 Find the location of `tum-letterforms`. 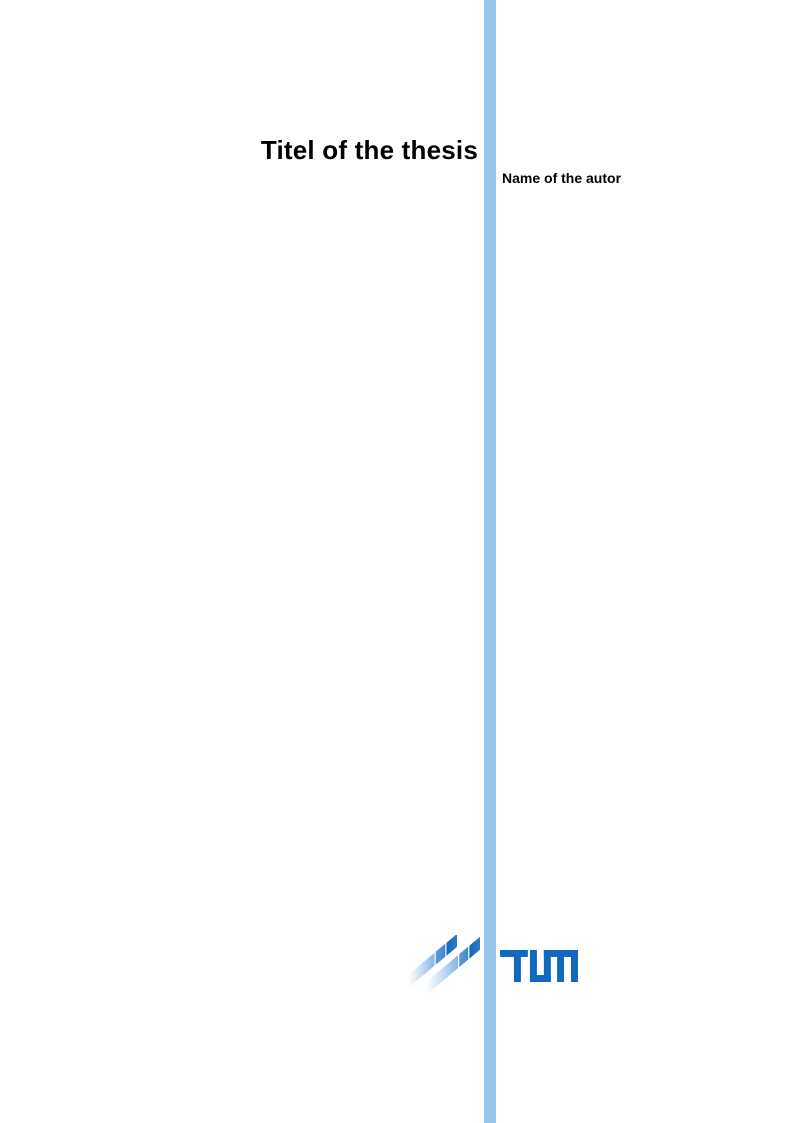

tum-letterforms is located at coordinates (539, 966).